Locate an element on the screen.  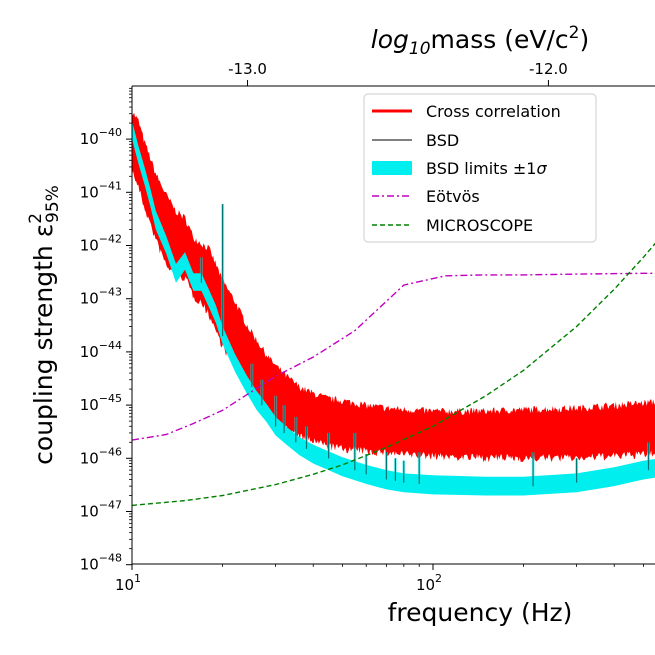
legend-box is located at coordinates (480, 168).